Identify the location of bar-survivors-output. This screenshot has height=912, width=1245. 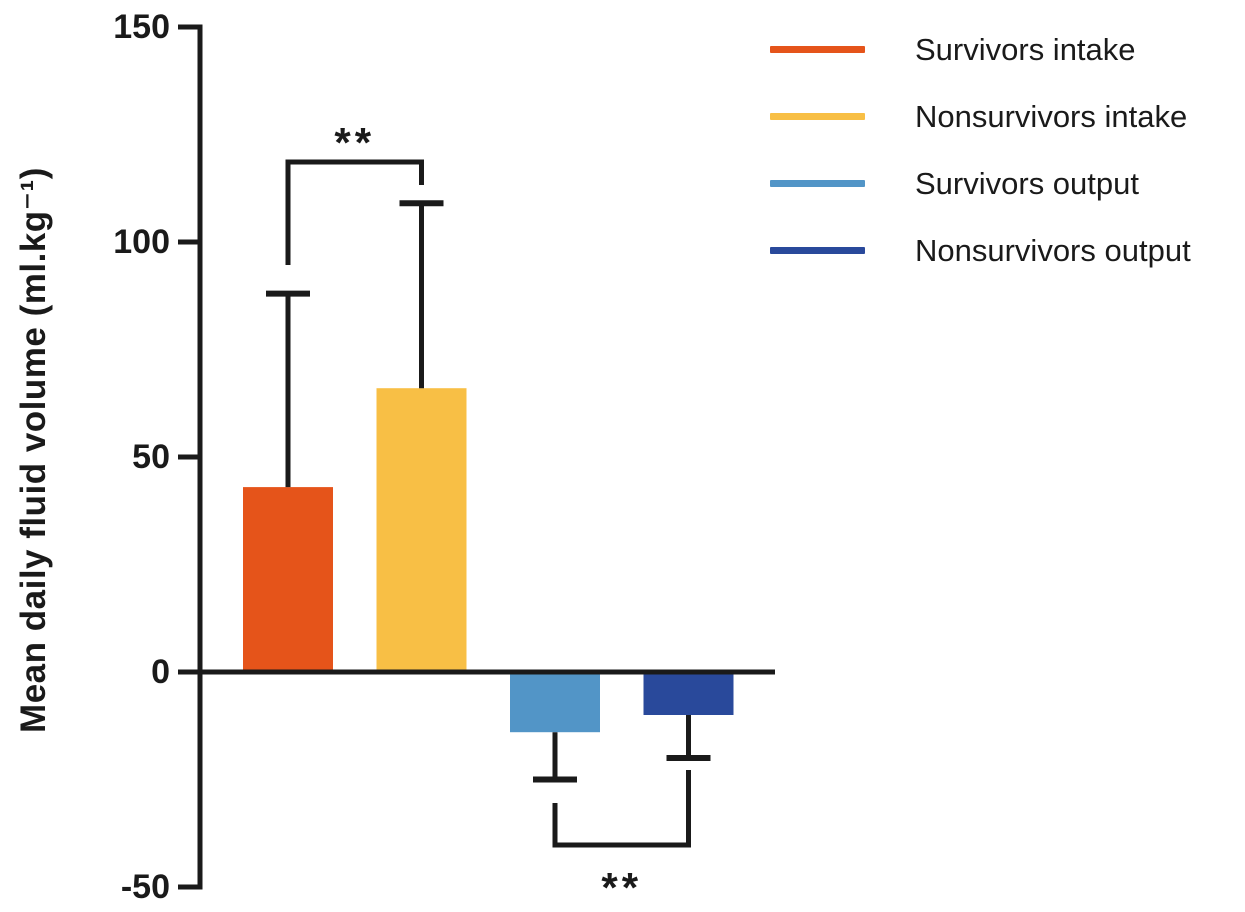
(555, 702).